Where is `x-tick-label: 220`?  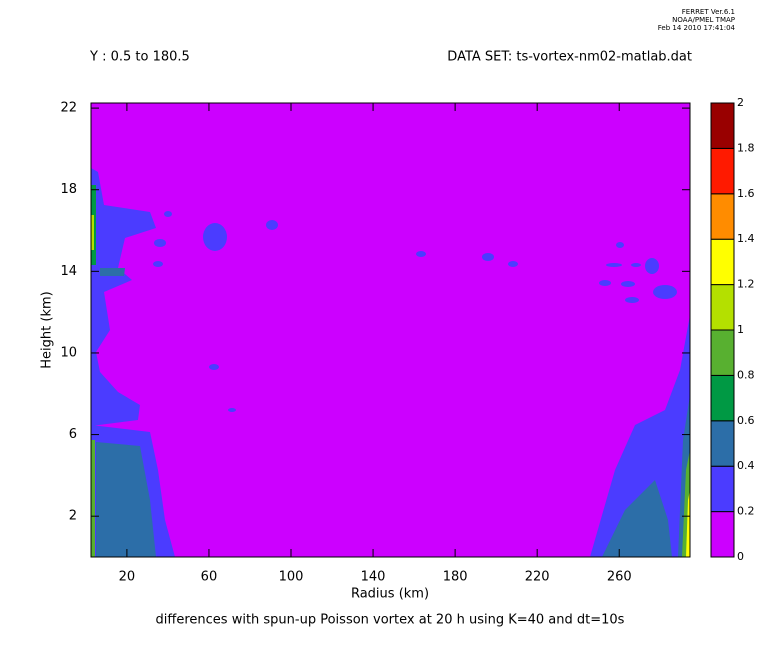 x-tick-label: 220 is located at coordinates (537, 577).